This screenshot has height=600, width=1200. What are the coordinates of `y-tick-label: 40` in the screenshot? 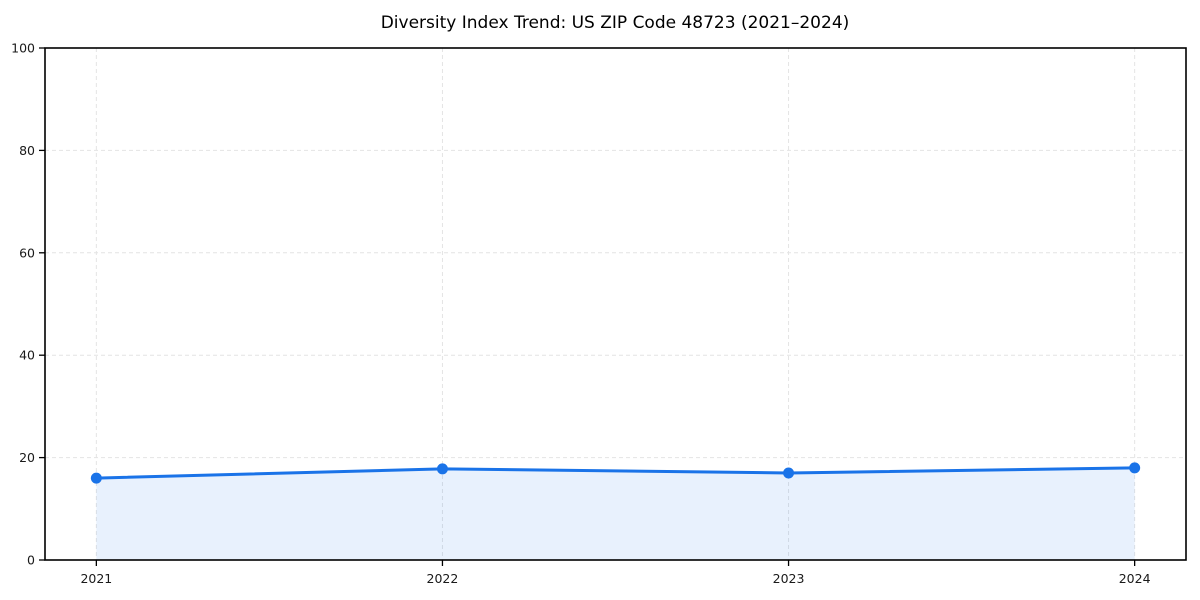 It's located at (27, 355).